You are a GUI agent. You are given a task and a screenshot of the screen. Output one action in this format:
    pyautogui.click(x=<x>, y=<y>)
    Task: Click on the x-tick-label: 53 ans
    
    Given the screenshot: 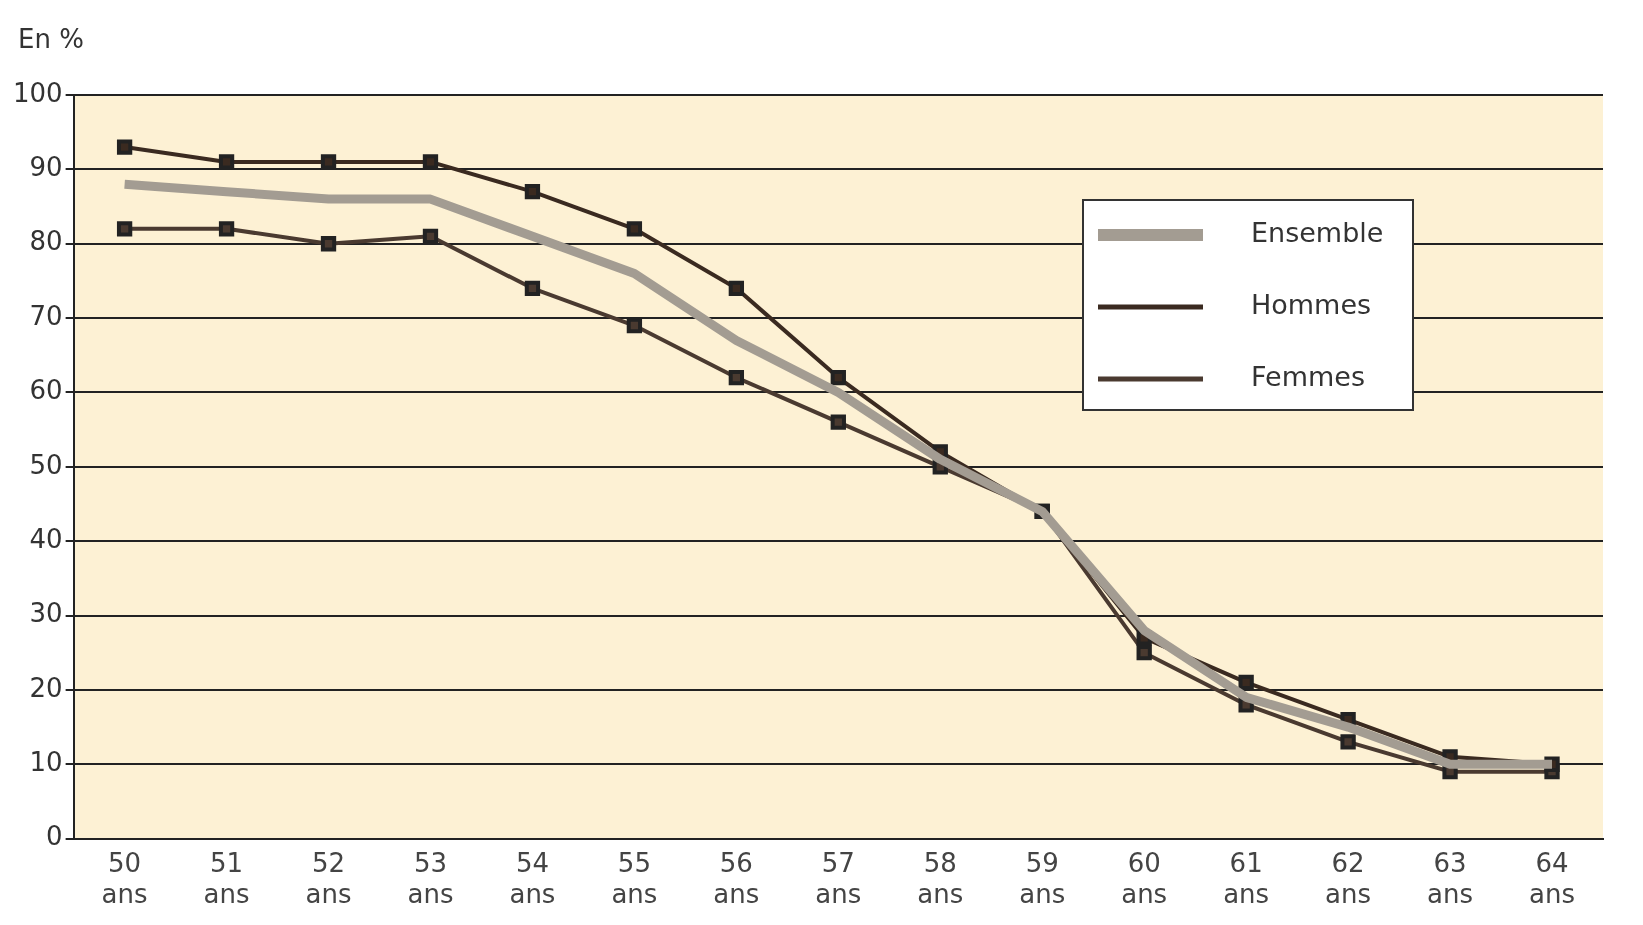 What is the action you would take?
    pyautogui.click(x=430, y=878)
    